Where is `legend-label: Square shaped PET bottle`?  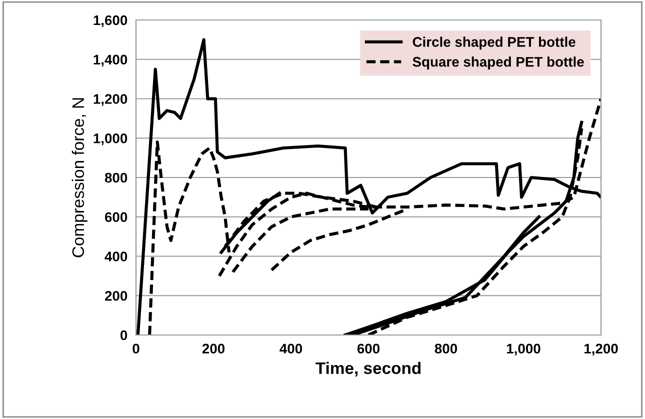 legend-label: Square shaped PET bottle is located at coordinates (498, 63).